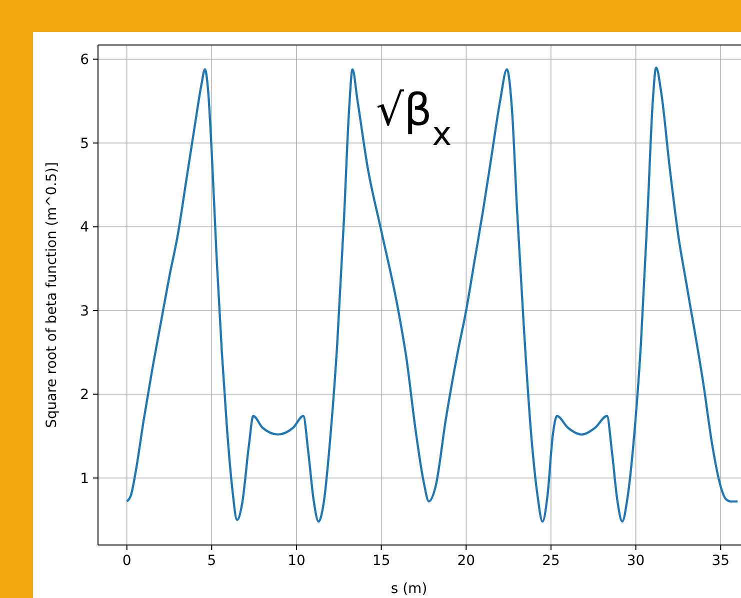  I want to click on y-tick-label: 6, so click(85, 60).